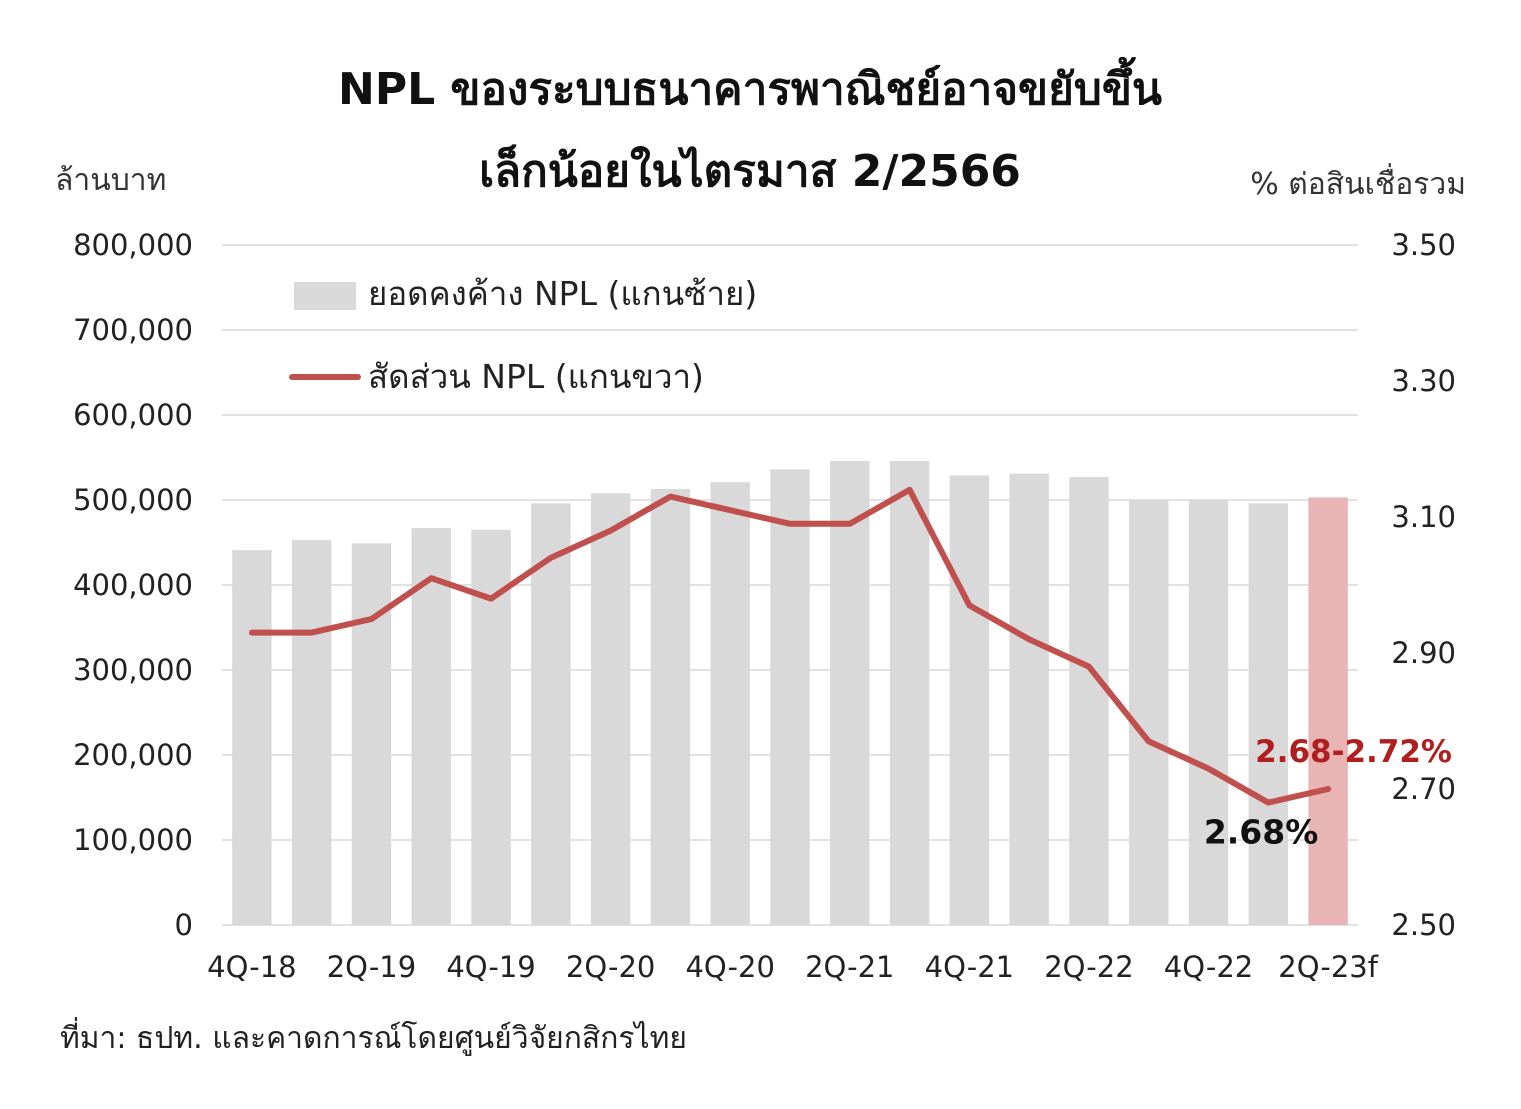  Describe the element at coordinates (1423, 653) in the screenshot. I see `right-tick-label: 2.90` at that location.